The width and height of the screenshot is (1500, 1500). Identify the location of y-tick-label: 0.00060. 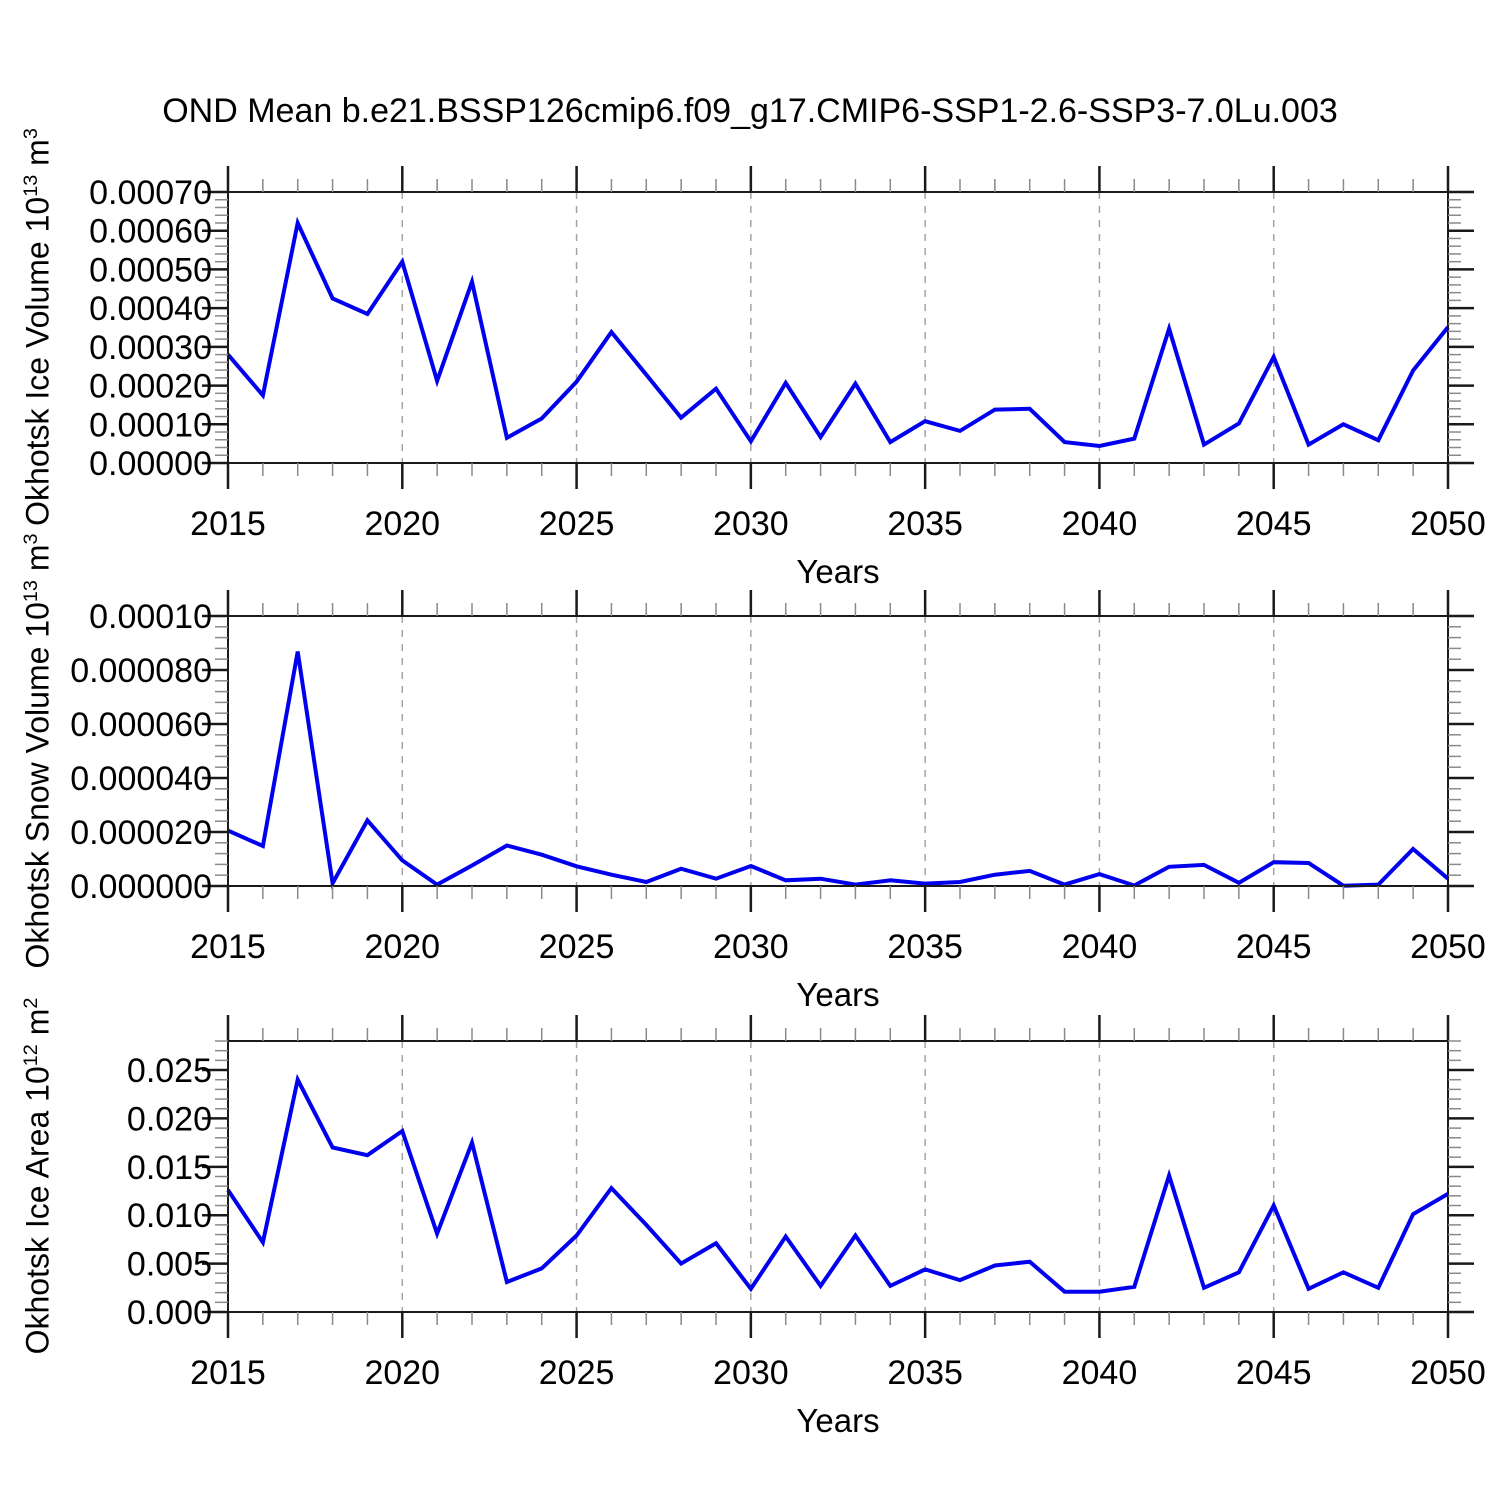
(150, 232).